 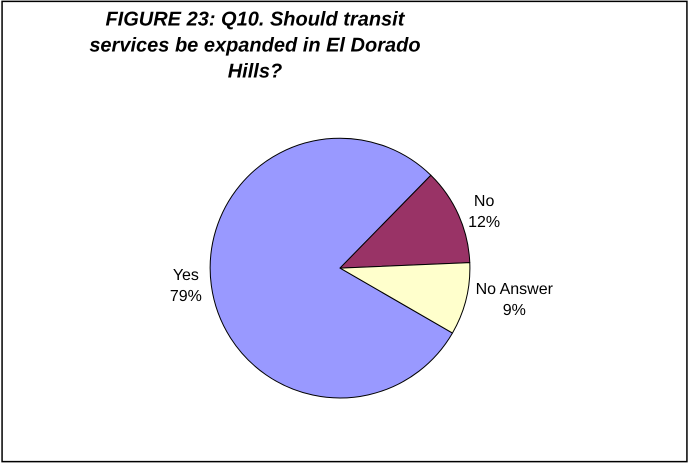 What do you see at coordinates (255, 45) in the screenshot?
I see `chart-title: FIGURE 23: Q10. Should transit services be expanded in El Dorado Hills?` at bounding box center [255, 45].